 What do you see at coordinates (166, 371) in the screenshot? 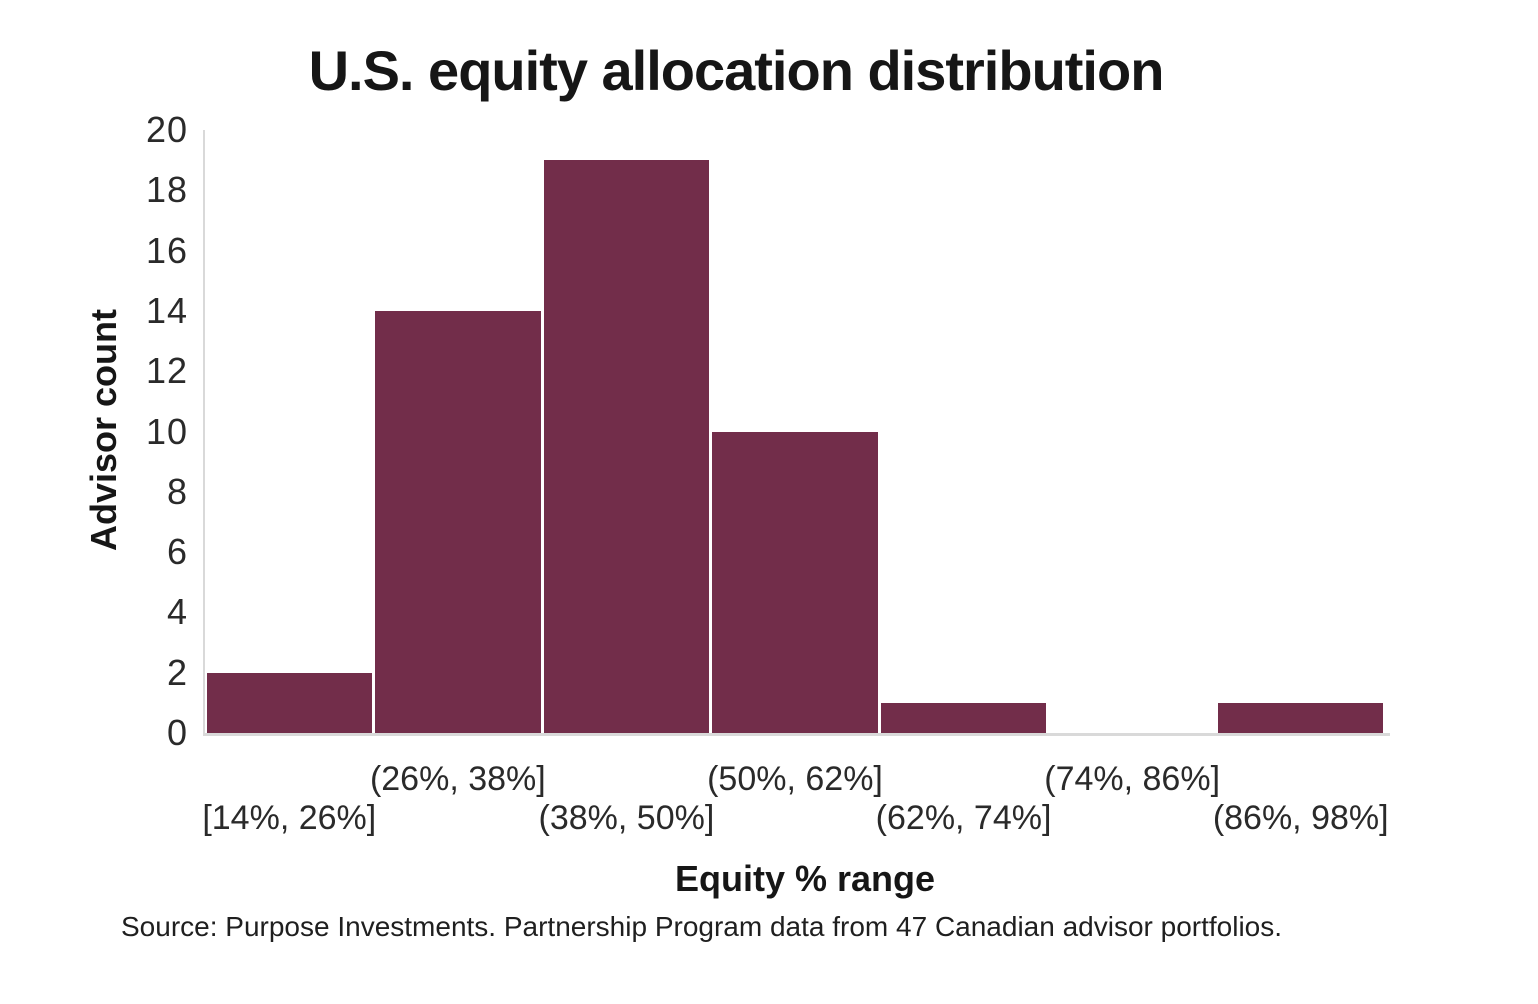
I see `y-tick-label: 12` at bounding box center [166, 371].